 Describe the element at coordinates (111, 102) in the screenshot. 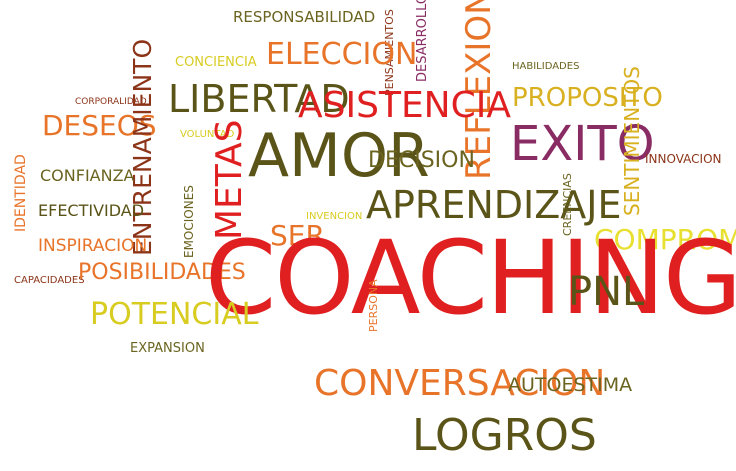

I see `word-corporalidad: CORPORALIDAD` at that location.